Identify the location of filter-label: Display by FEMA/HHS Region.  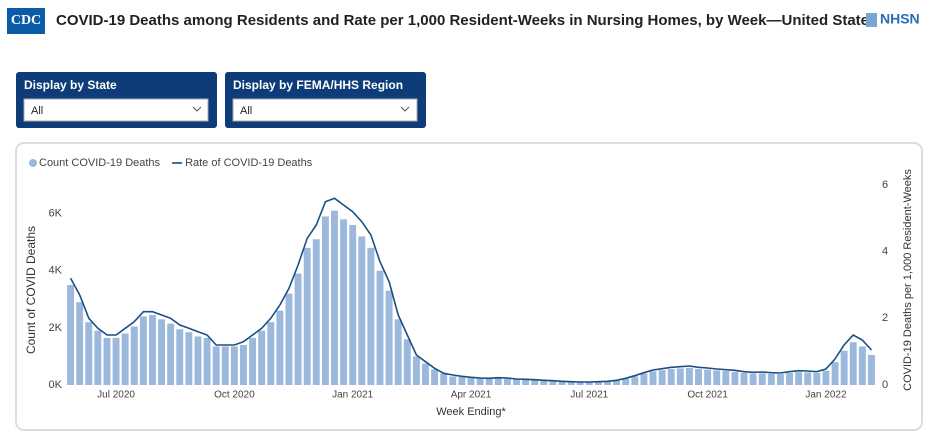
(318, 85).